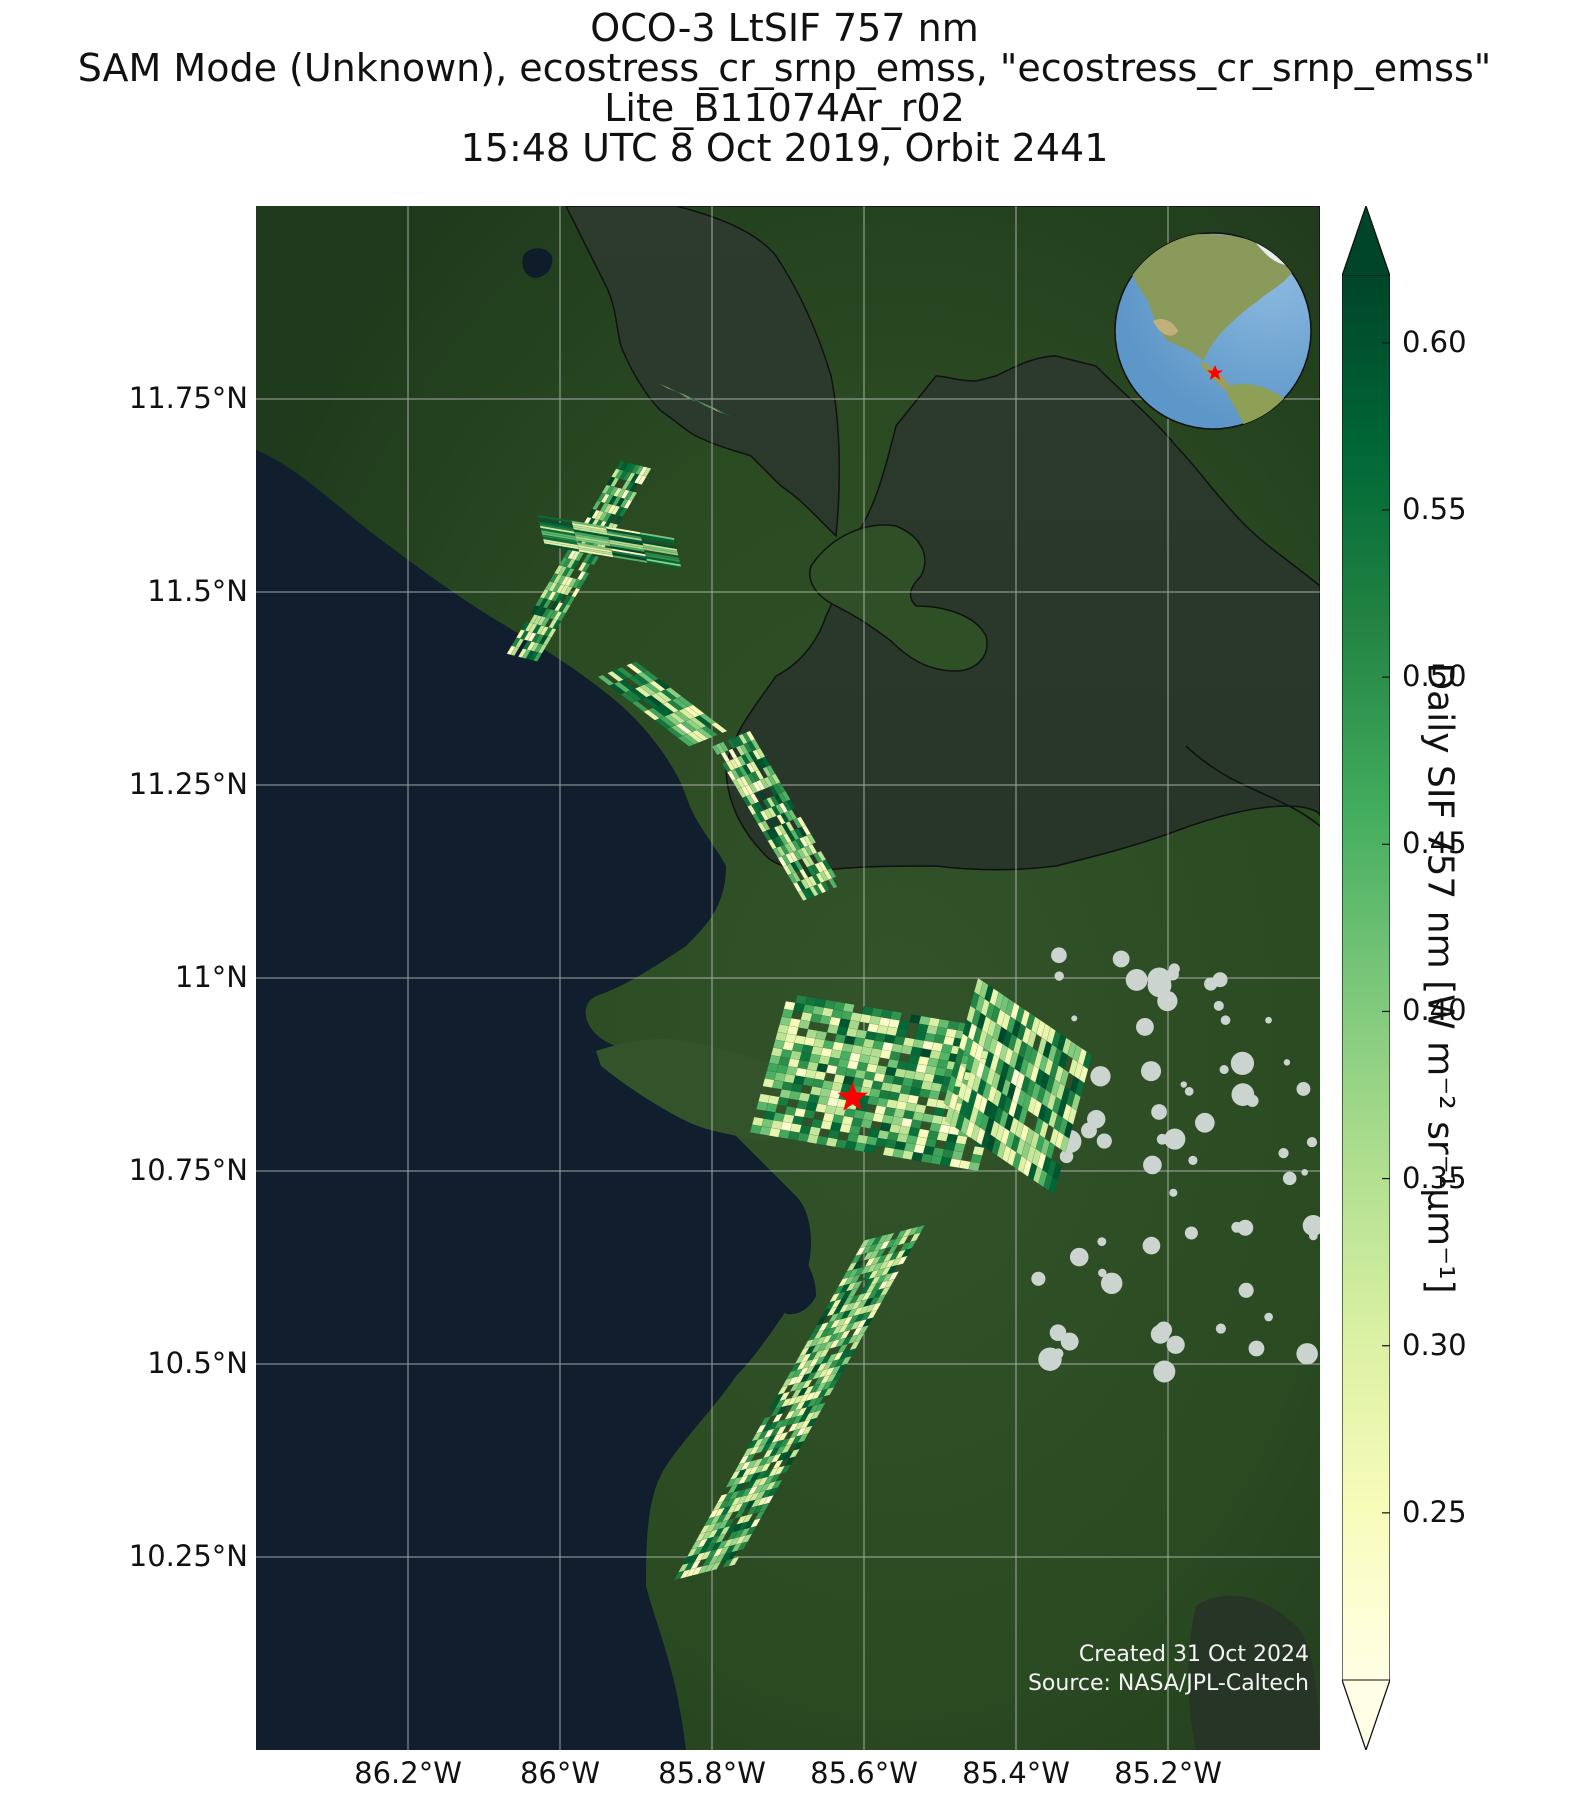 Image resolution: width=1569 pixels, height=1795 pixels. What do you see at coordinates (537, 263) in the screenshot?
I see `northern-lagoon` at bounding box center [537, 263].